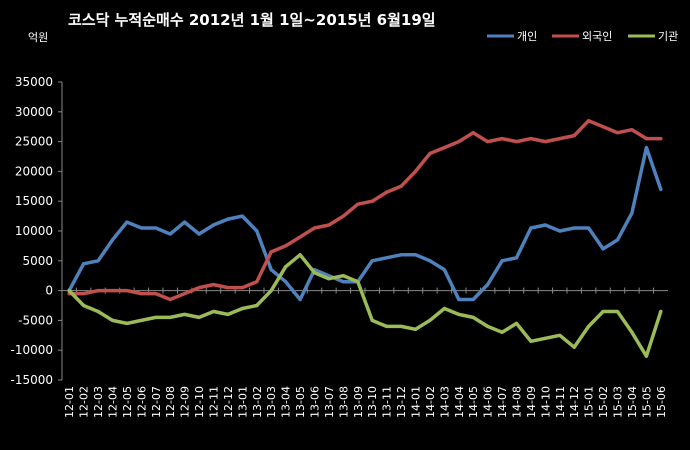 Image resolution: width=690 pixels, height=450 pixels. I want to click on x-tick-label: 13-09, so click(358, 402).